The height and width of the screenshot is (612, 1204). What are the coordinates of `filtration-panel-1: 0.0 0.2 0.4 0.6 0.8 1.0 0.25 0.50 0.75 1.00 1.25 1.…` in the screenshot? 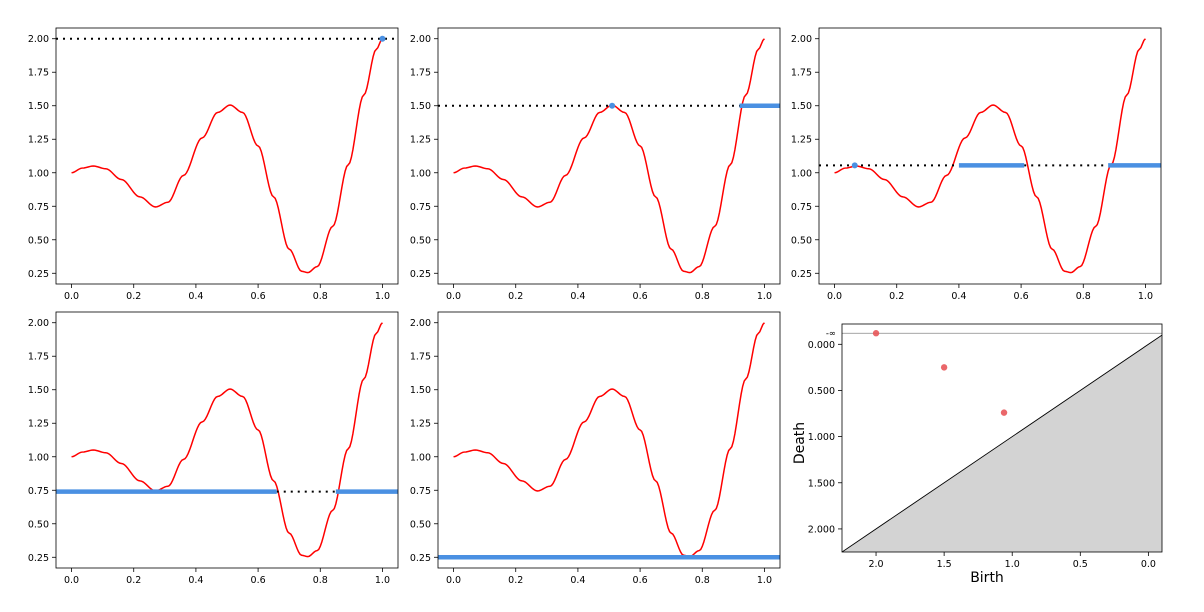 It's located at (213, 164).